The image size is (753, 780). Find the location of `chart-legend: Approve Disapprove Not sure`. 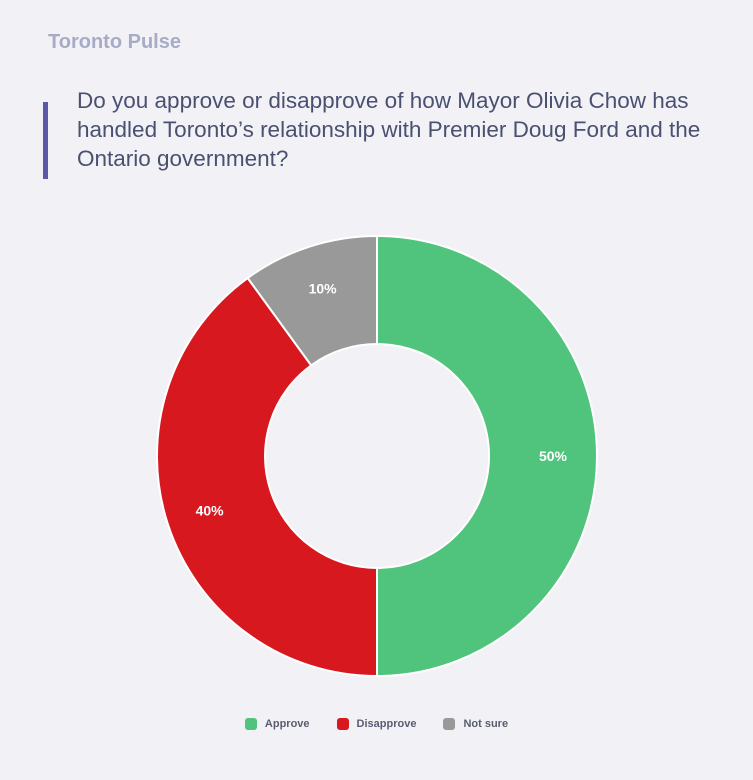

chart-legend: Approve Disapprove Not sure is located at coordinates (376, 724).